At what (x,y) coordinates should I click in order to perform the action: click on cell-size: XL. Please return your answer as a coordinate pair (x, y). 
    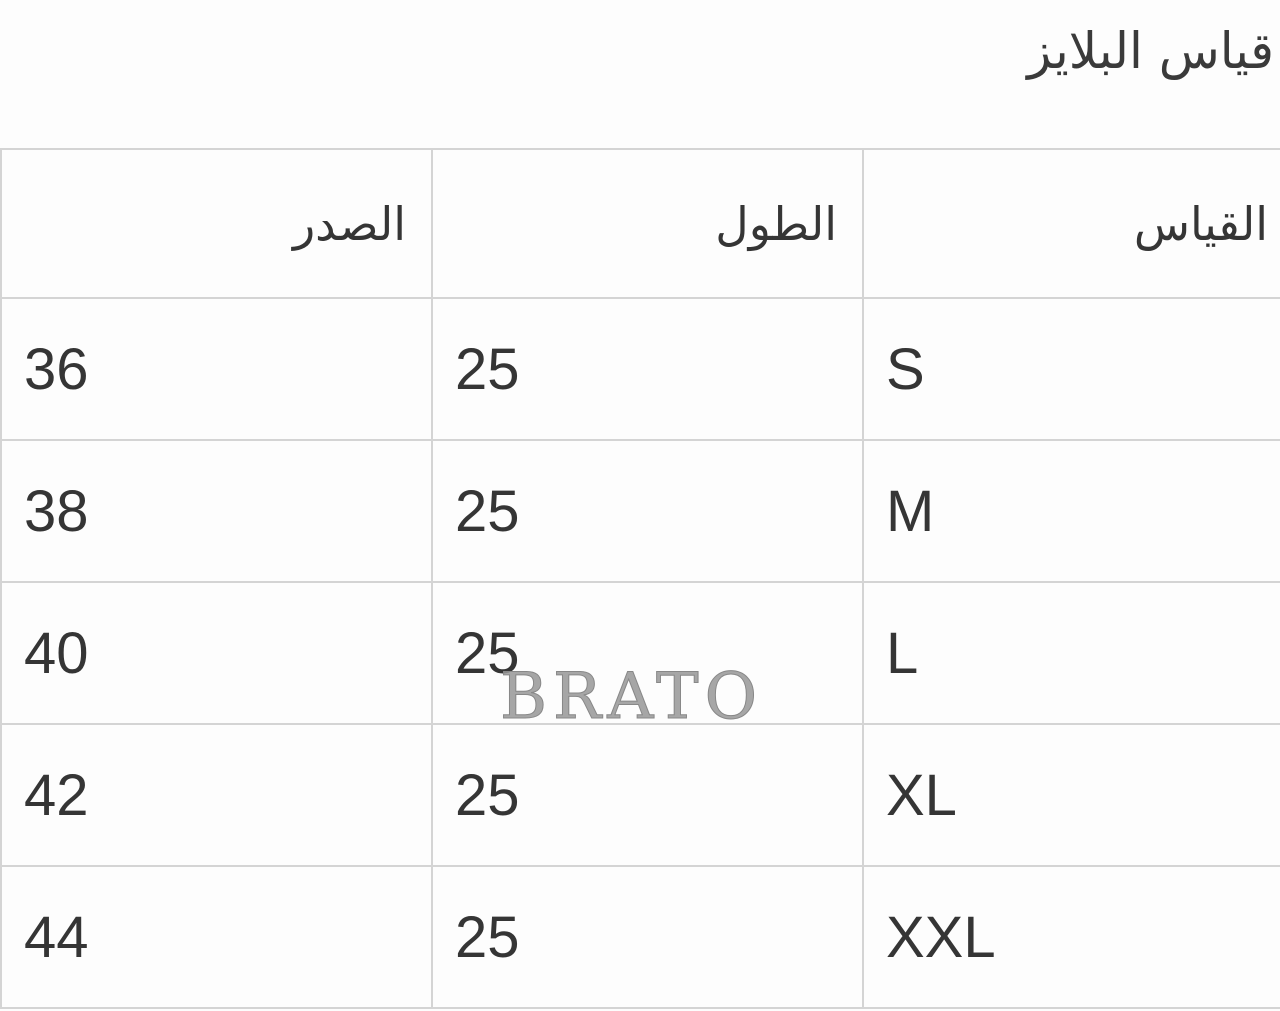
    Looking at the image, I should click on (1071, 795).